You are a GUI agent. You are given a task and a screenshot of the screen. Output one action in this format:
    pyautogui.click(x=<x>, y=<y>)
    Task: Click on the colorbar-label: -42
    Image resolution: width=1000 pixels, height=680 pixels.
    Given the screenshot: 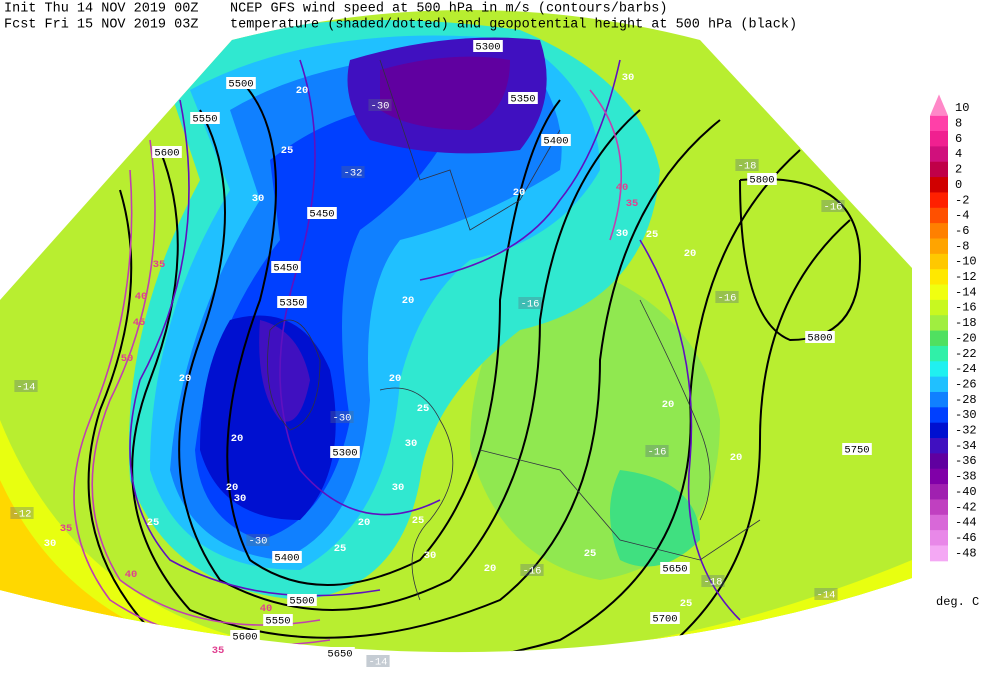 What is the action you would take?
    pyautogui.click(x=966, y=507)
    